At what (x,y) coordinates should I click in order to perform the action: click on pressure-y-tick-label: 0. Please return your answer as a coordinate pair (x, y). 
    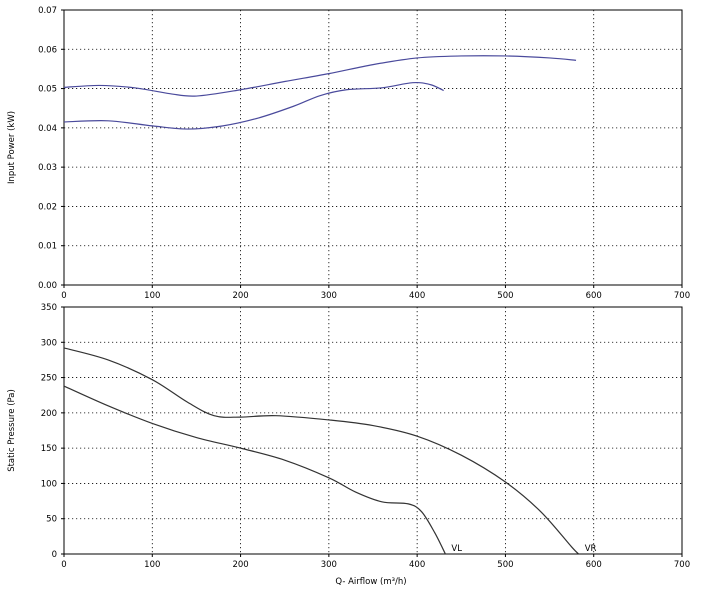
    Looking at the image, I should click on (54, 555).